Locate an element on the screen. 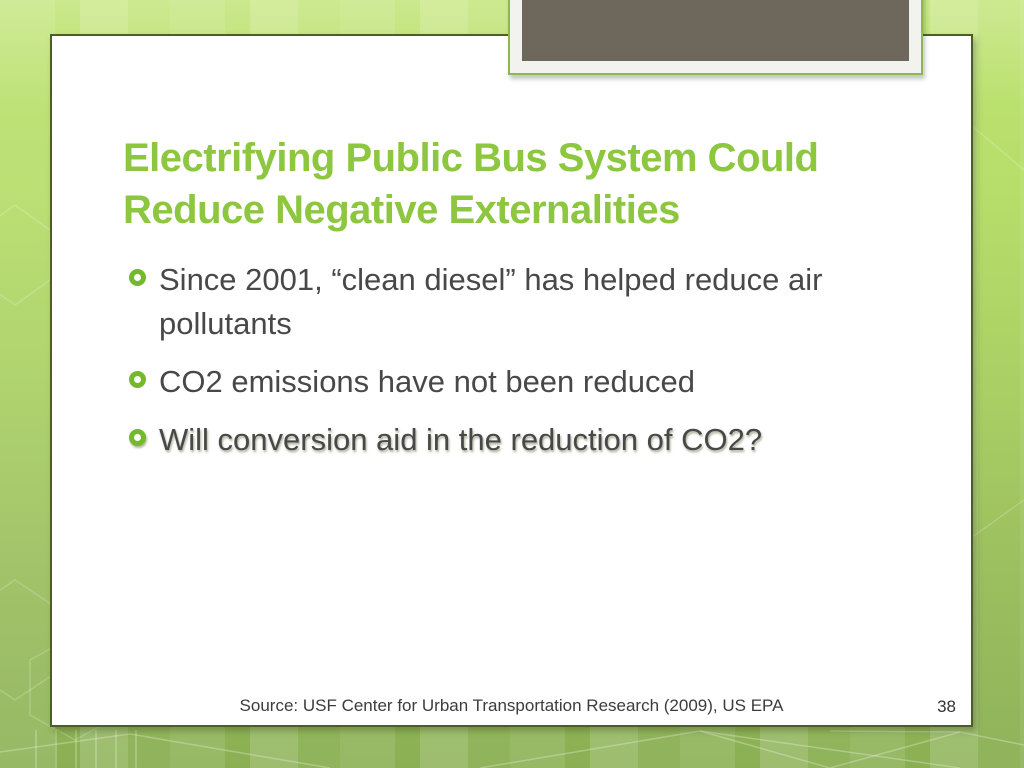 Image resolution: width=1024 pixels, height=768 pixels. photo-placeholder-image is located at coordinates (715, 30).